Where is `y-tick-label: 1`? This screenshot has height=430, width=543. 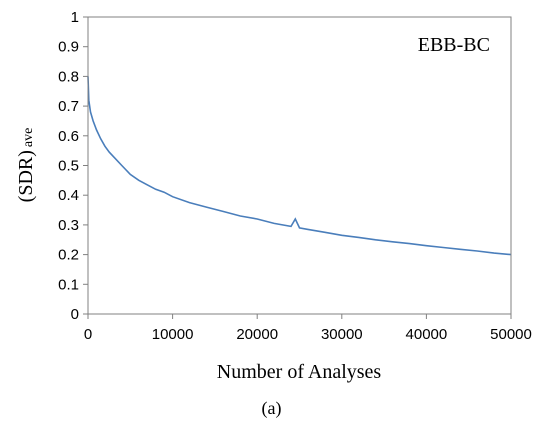 y-tick-label: 1 is located at coordinates (75, 17).